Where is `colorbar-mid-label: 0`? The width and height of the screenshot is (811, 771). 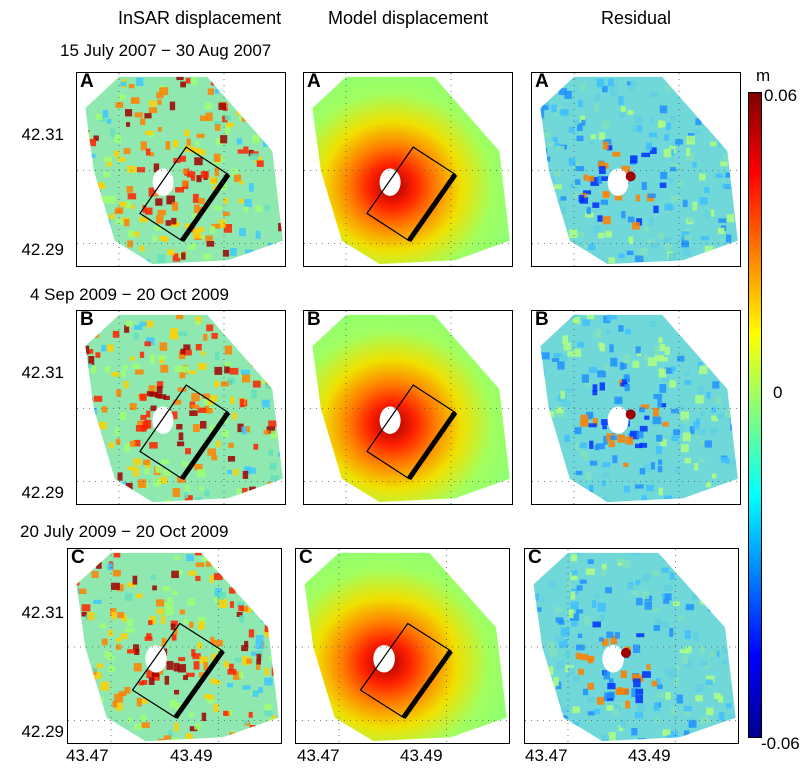
colorbar-mid-label: 0 is located at coordinates (778, 392).